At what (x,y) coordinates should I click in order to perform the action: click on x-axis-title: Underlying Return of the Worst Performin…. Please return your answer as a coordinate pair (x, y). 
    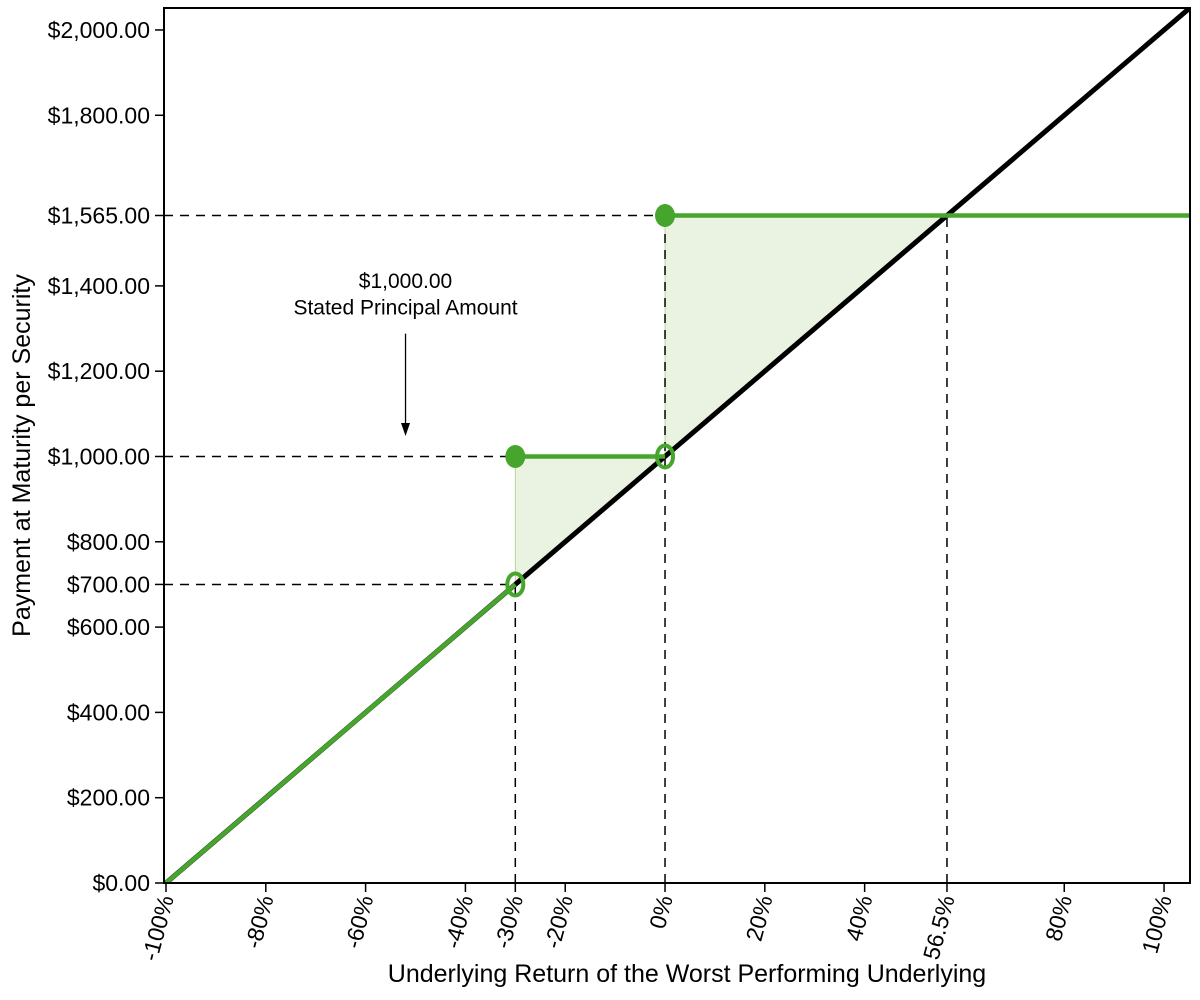
    Looking at the image, I should click on (687, 974).